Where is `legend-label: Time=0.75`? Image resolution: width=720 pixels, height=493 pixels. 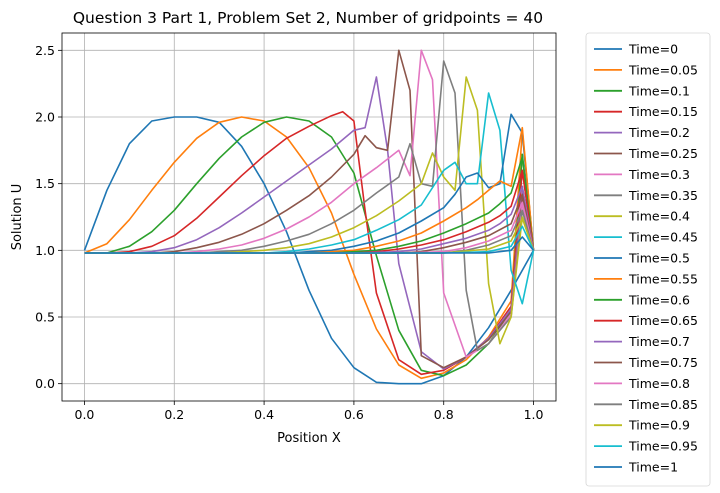
legend-label: Time=0.75 is located at coordinates (663, 362).